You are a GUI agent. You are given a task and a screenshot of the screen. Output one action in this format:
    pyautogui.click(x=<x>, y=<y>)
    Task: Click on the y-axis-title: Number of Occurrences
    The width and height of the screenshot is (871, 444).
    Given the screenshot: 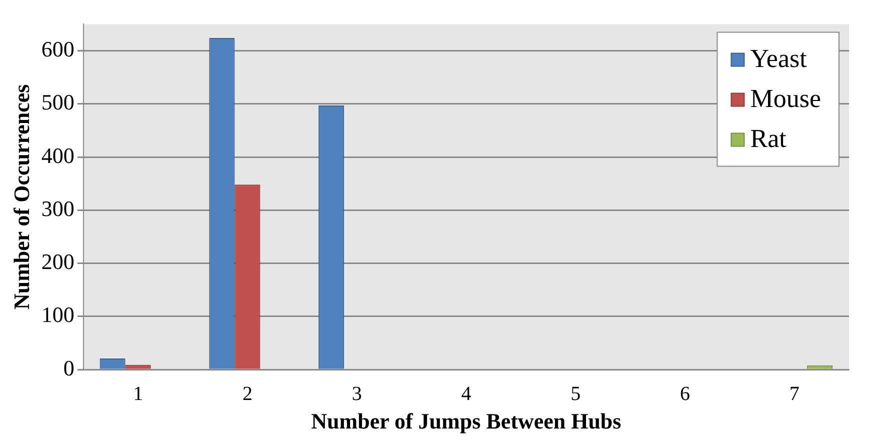 What is the action you would take?
    pyautogui.click(x=21, y=197)
    